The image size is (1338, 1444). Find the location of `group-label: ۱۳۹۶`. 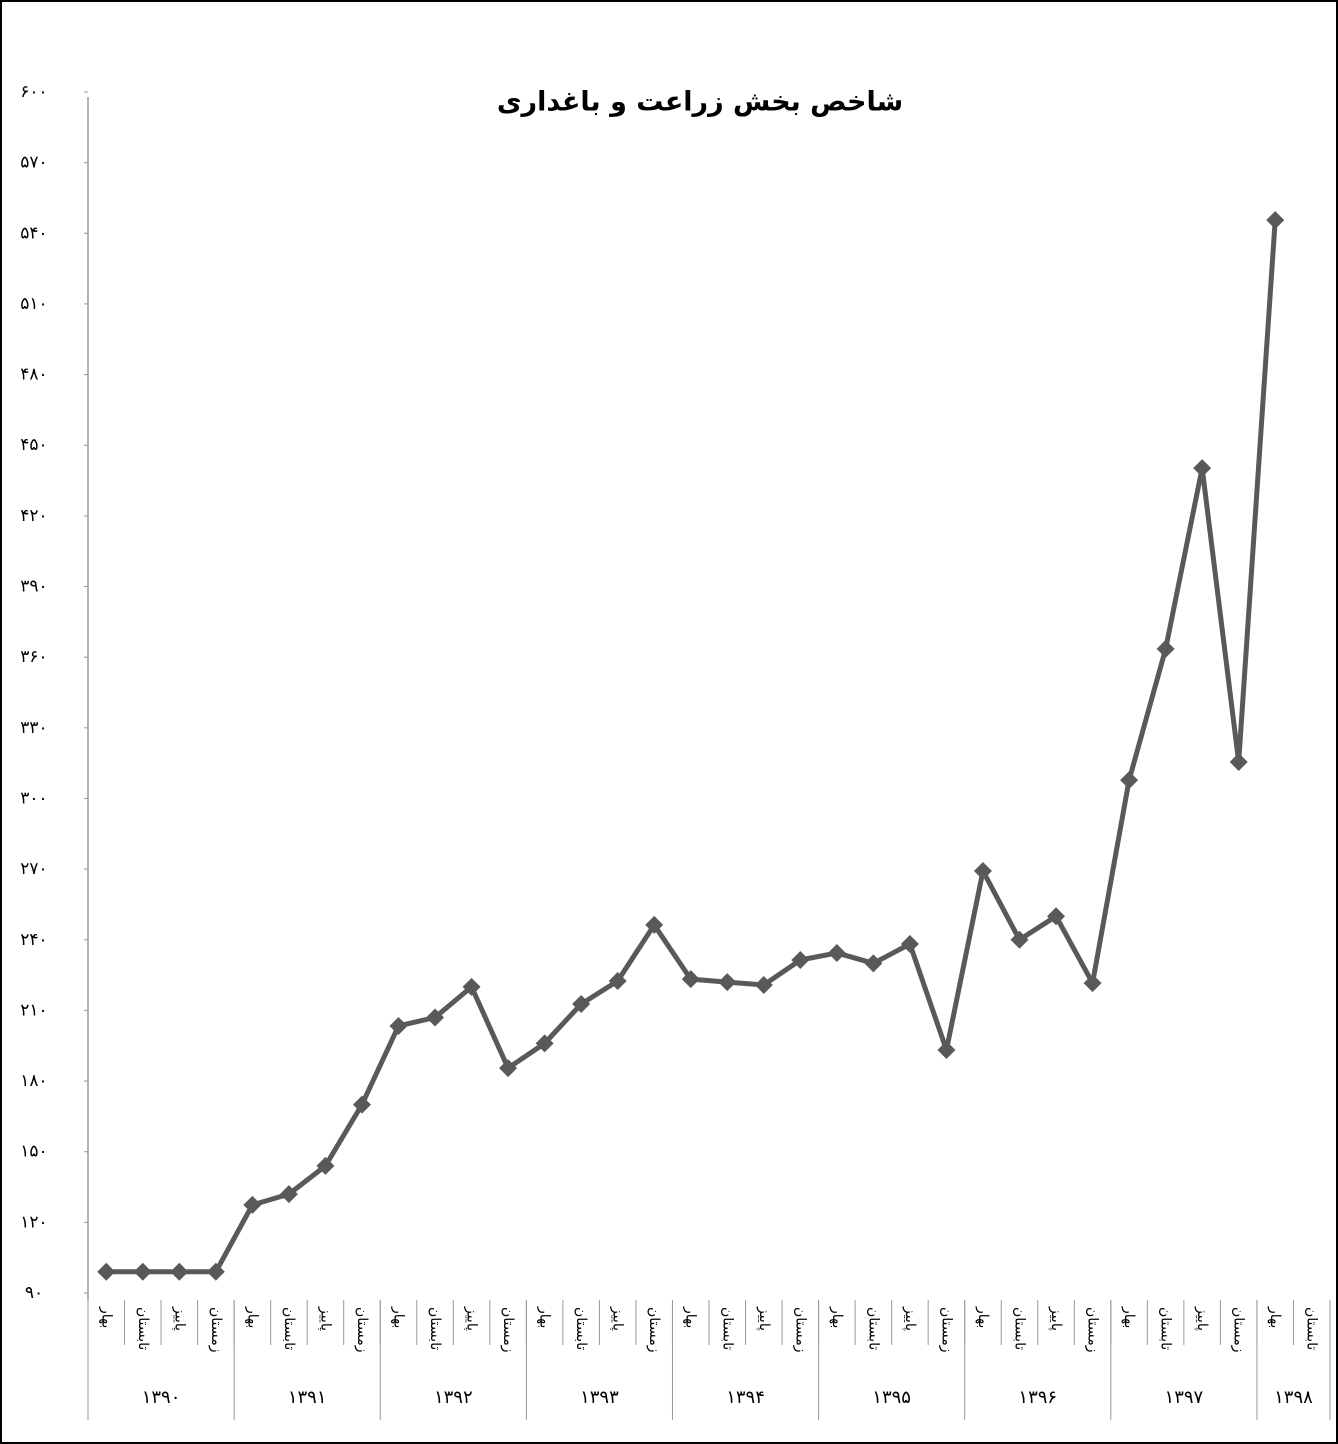

group-label: ۱۳۹۶ is located at coordinates (1037, 1397).